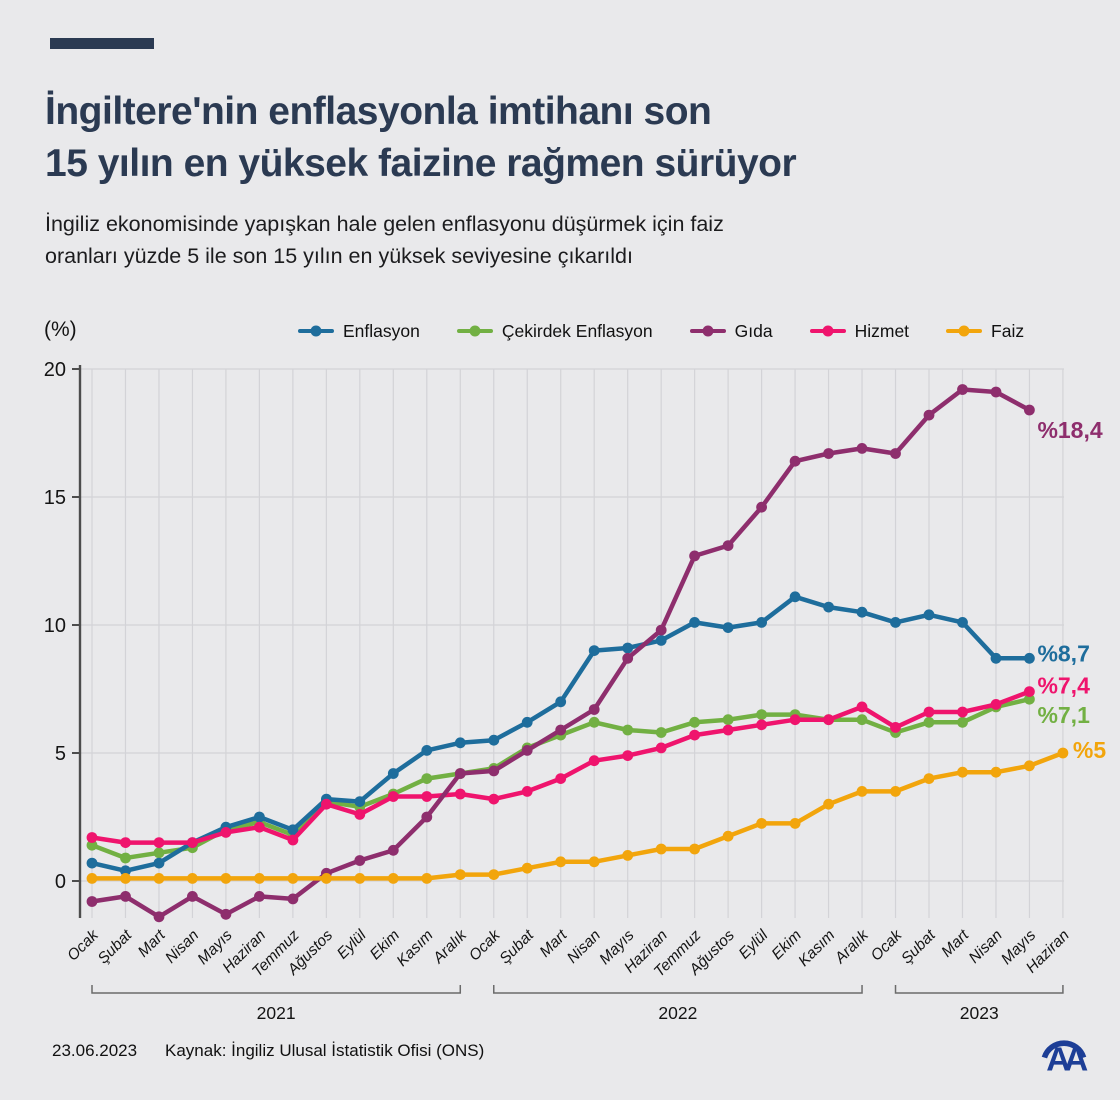 This screenshot has height=1100, width=1120. I want to click on legend-label: Hizmet, so click(882, 330).